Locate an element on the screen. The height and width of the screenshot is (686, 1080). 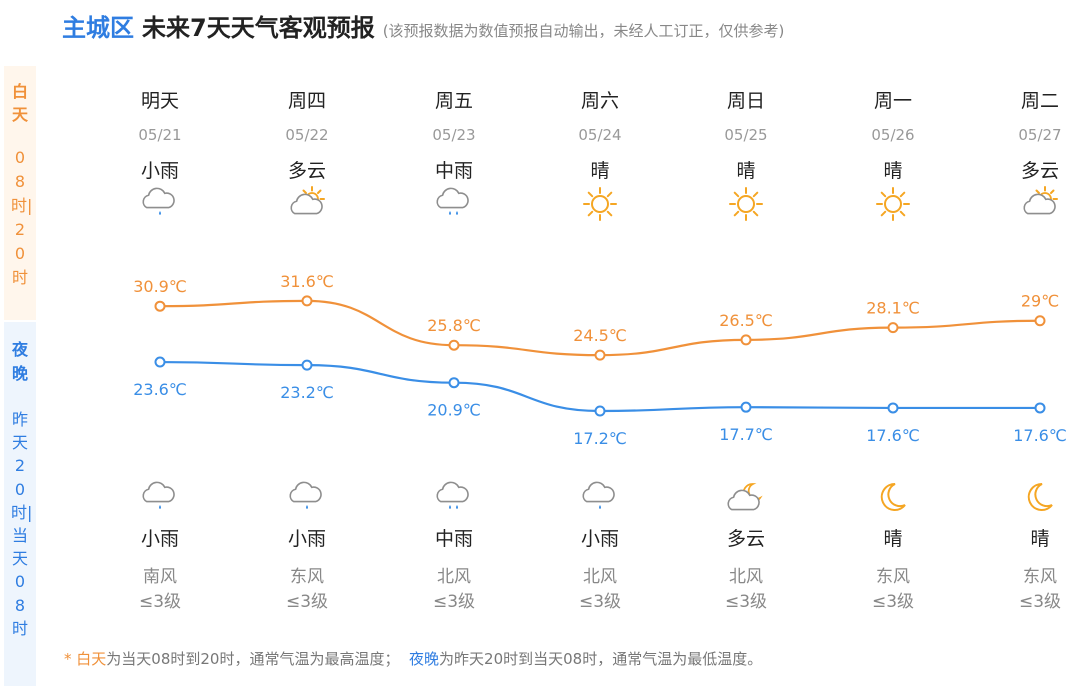
low-temp-label: 17.7℃ is located at coordinates (746, 434).